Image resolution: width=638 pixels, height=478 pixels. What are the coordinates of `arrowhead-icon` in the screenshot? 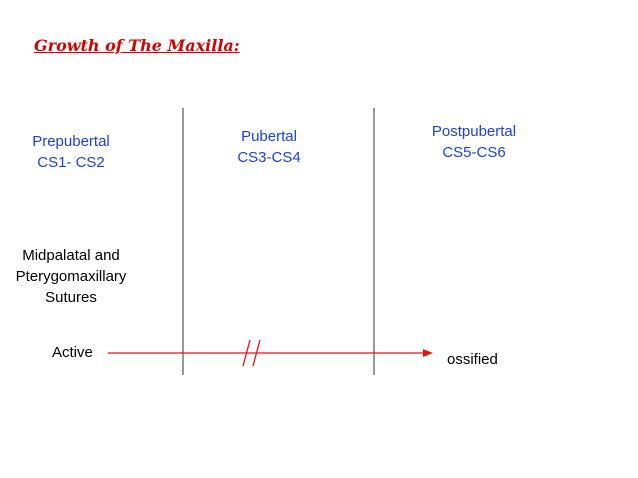 It's located at (428, 353).